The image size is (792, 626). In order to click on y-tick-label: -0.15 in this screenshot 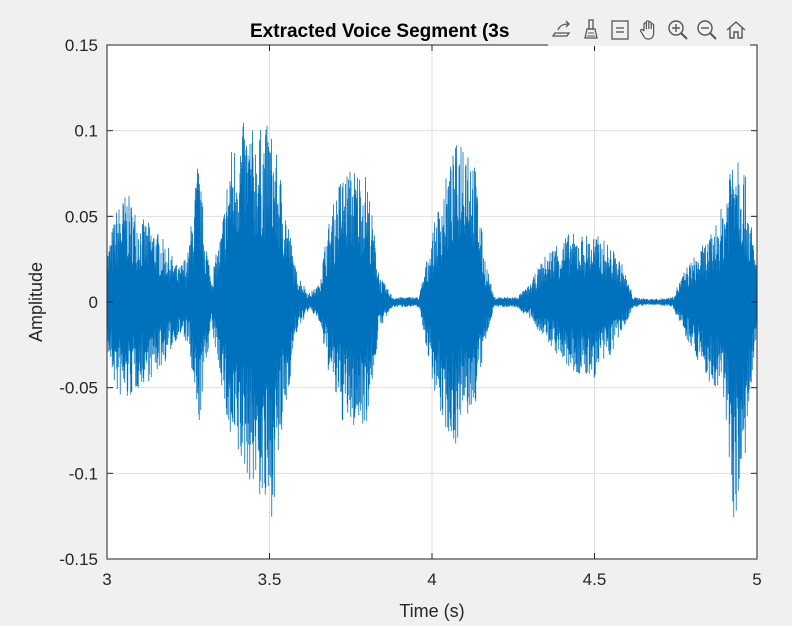, I will do `click(78, 559)`.